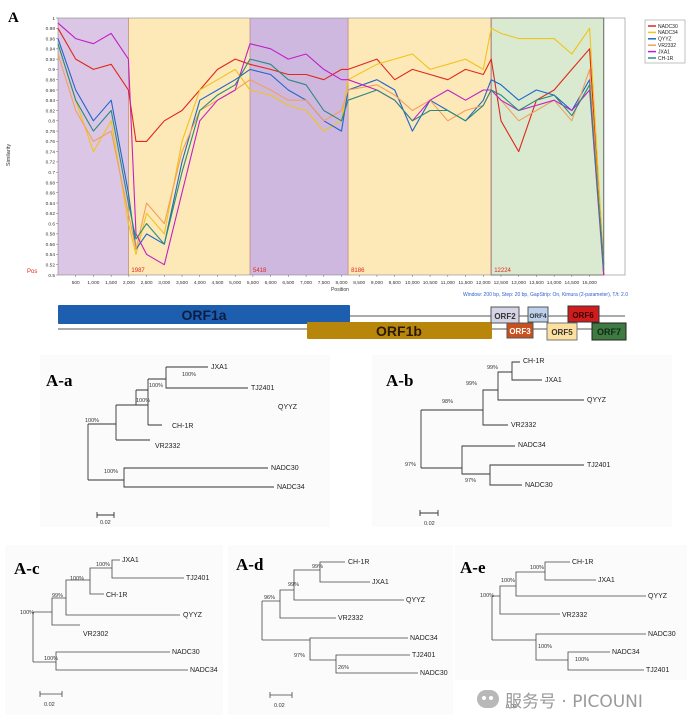  What do you see at coordinates (358, 271) in the screenshot?
I see `region-boundary-label: 8186` at bounding box center [358, 271].